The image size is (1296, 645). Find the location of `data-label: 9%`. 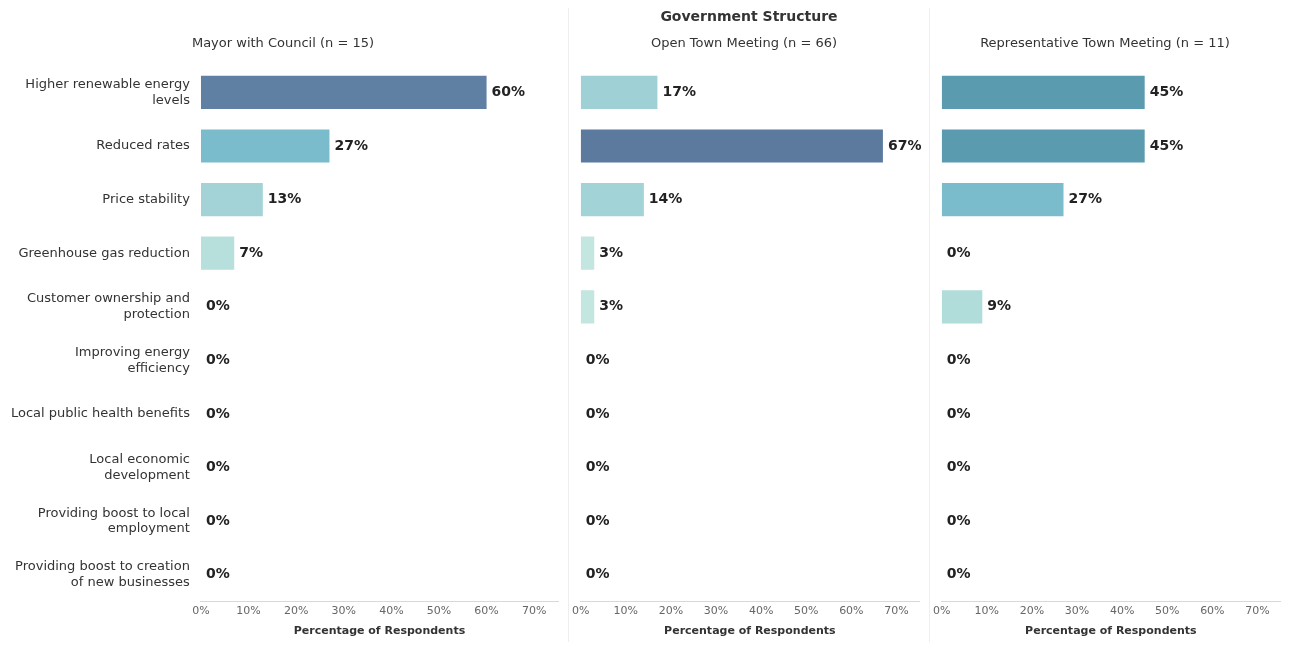

data-label: 9% is located at coordinates (999, 305).